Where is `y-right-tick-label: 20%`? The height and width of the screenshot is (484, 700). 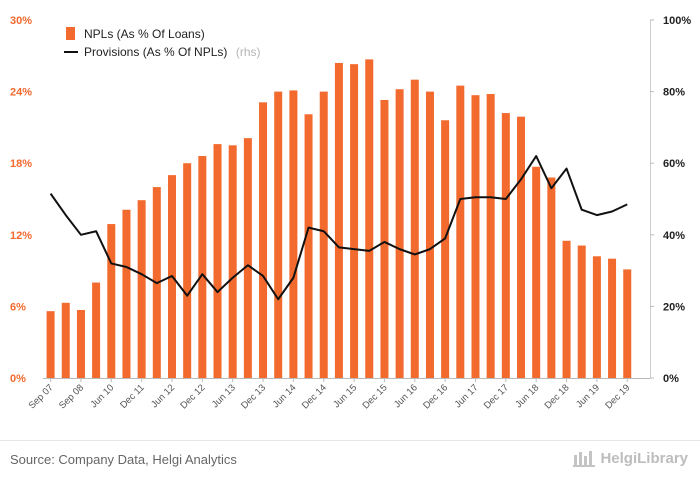 y-right-tick-label: 20% is located at coordinates (674, 307).